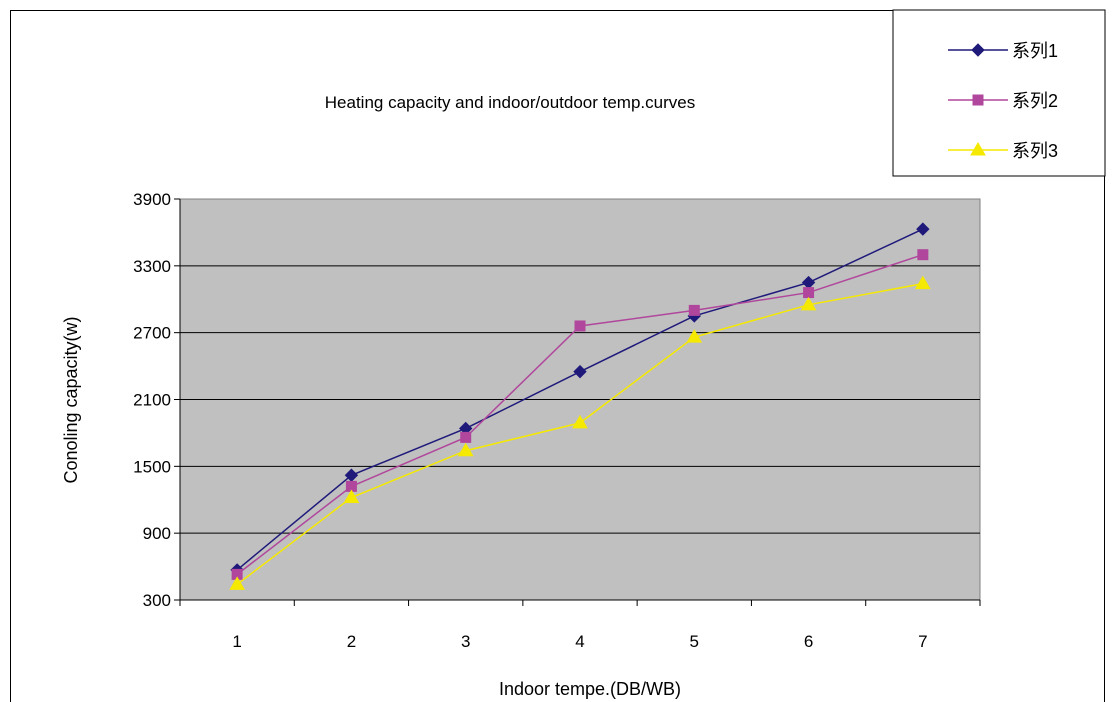 Image resolution: width=1115 pixels, height=702 pixels. I want to click on legend-label: 系列3, so click(1035, 151).